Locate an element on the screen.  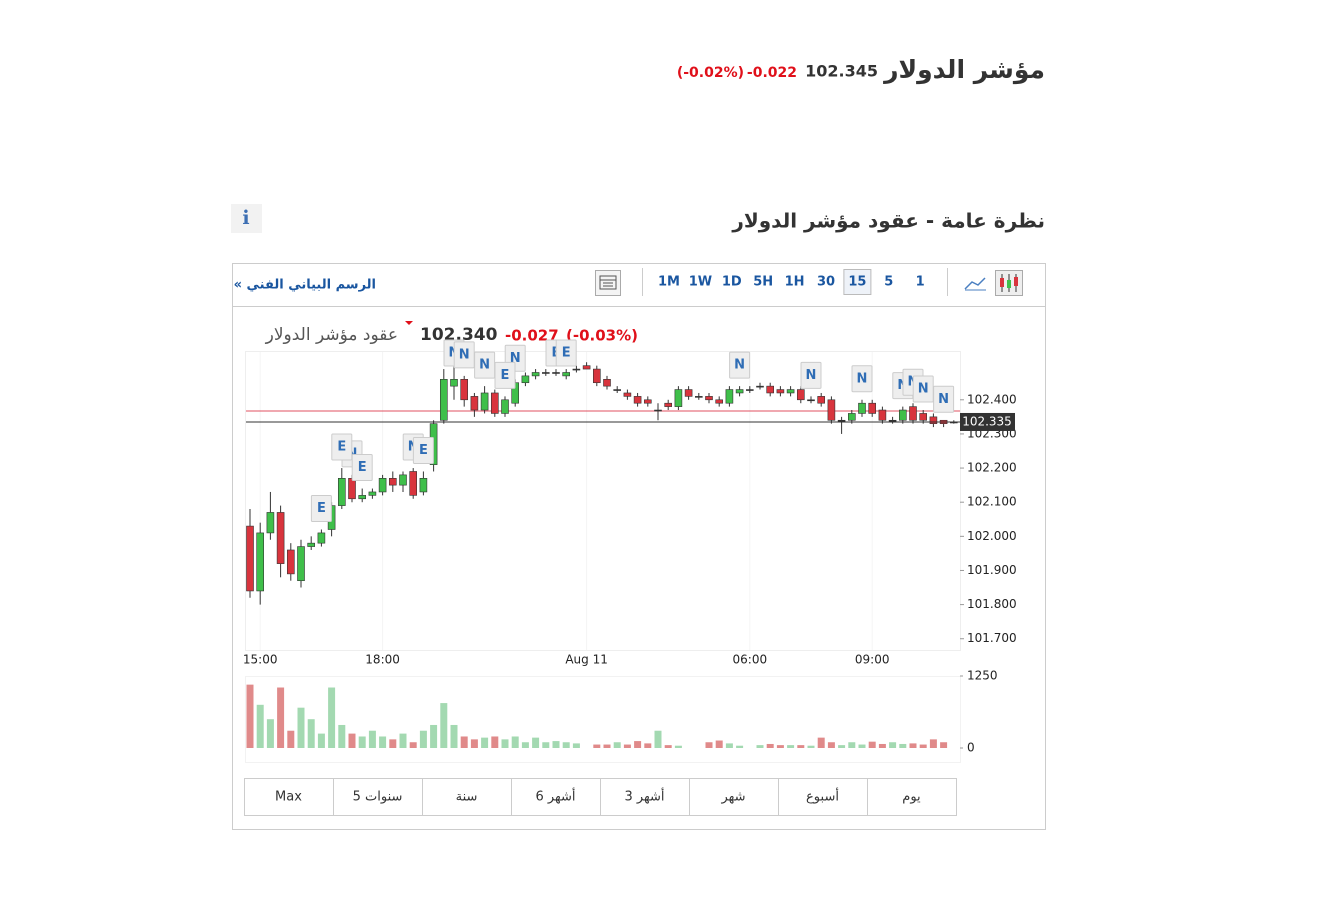
table-icon is located at coordinates (608, 283).